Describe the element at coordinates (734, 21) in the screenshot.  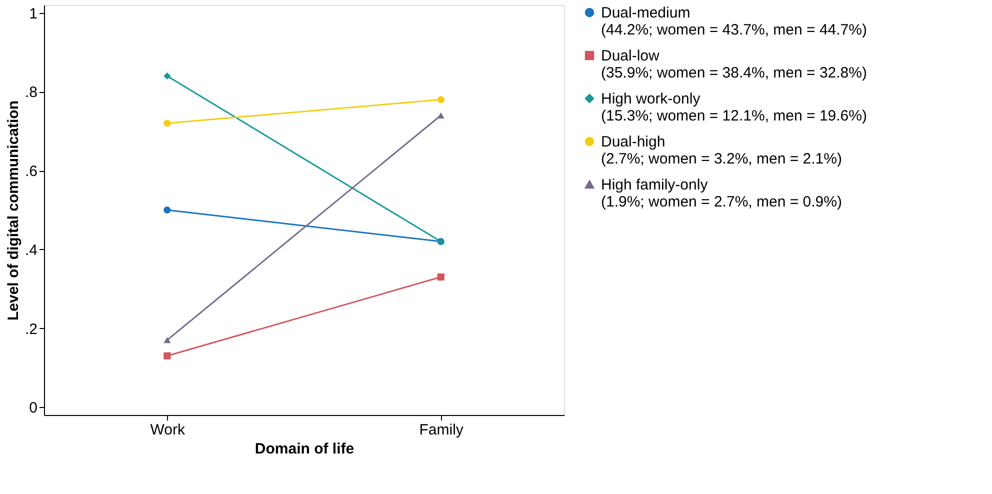
I see `legend-label: Dual-medium (44.2%; women = 43.7%, men = 44.7%)` at that location.